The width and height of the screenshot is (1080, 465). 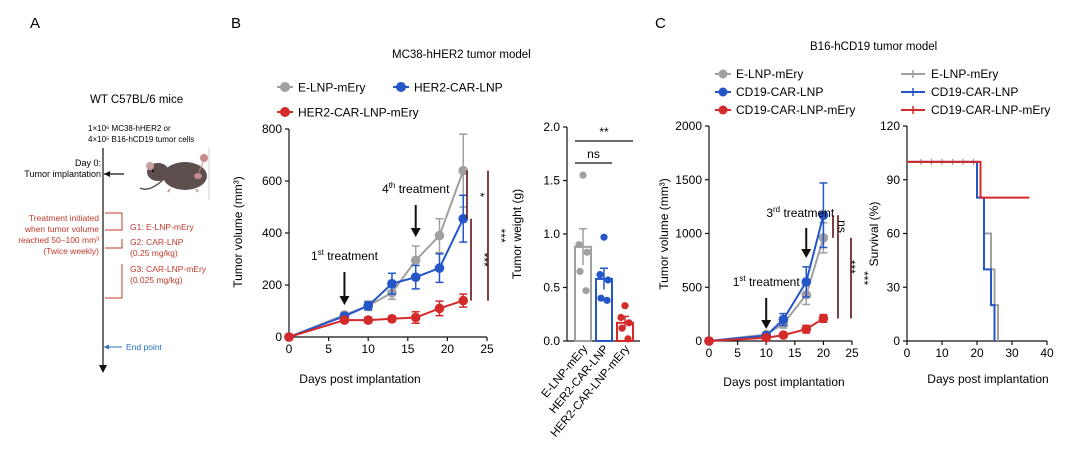 What do you see at coordinates (272, 285) in the screenshot?
I see `y-tick-label: 200` at bounding box center [272, 285].